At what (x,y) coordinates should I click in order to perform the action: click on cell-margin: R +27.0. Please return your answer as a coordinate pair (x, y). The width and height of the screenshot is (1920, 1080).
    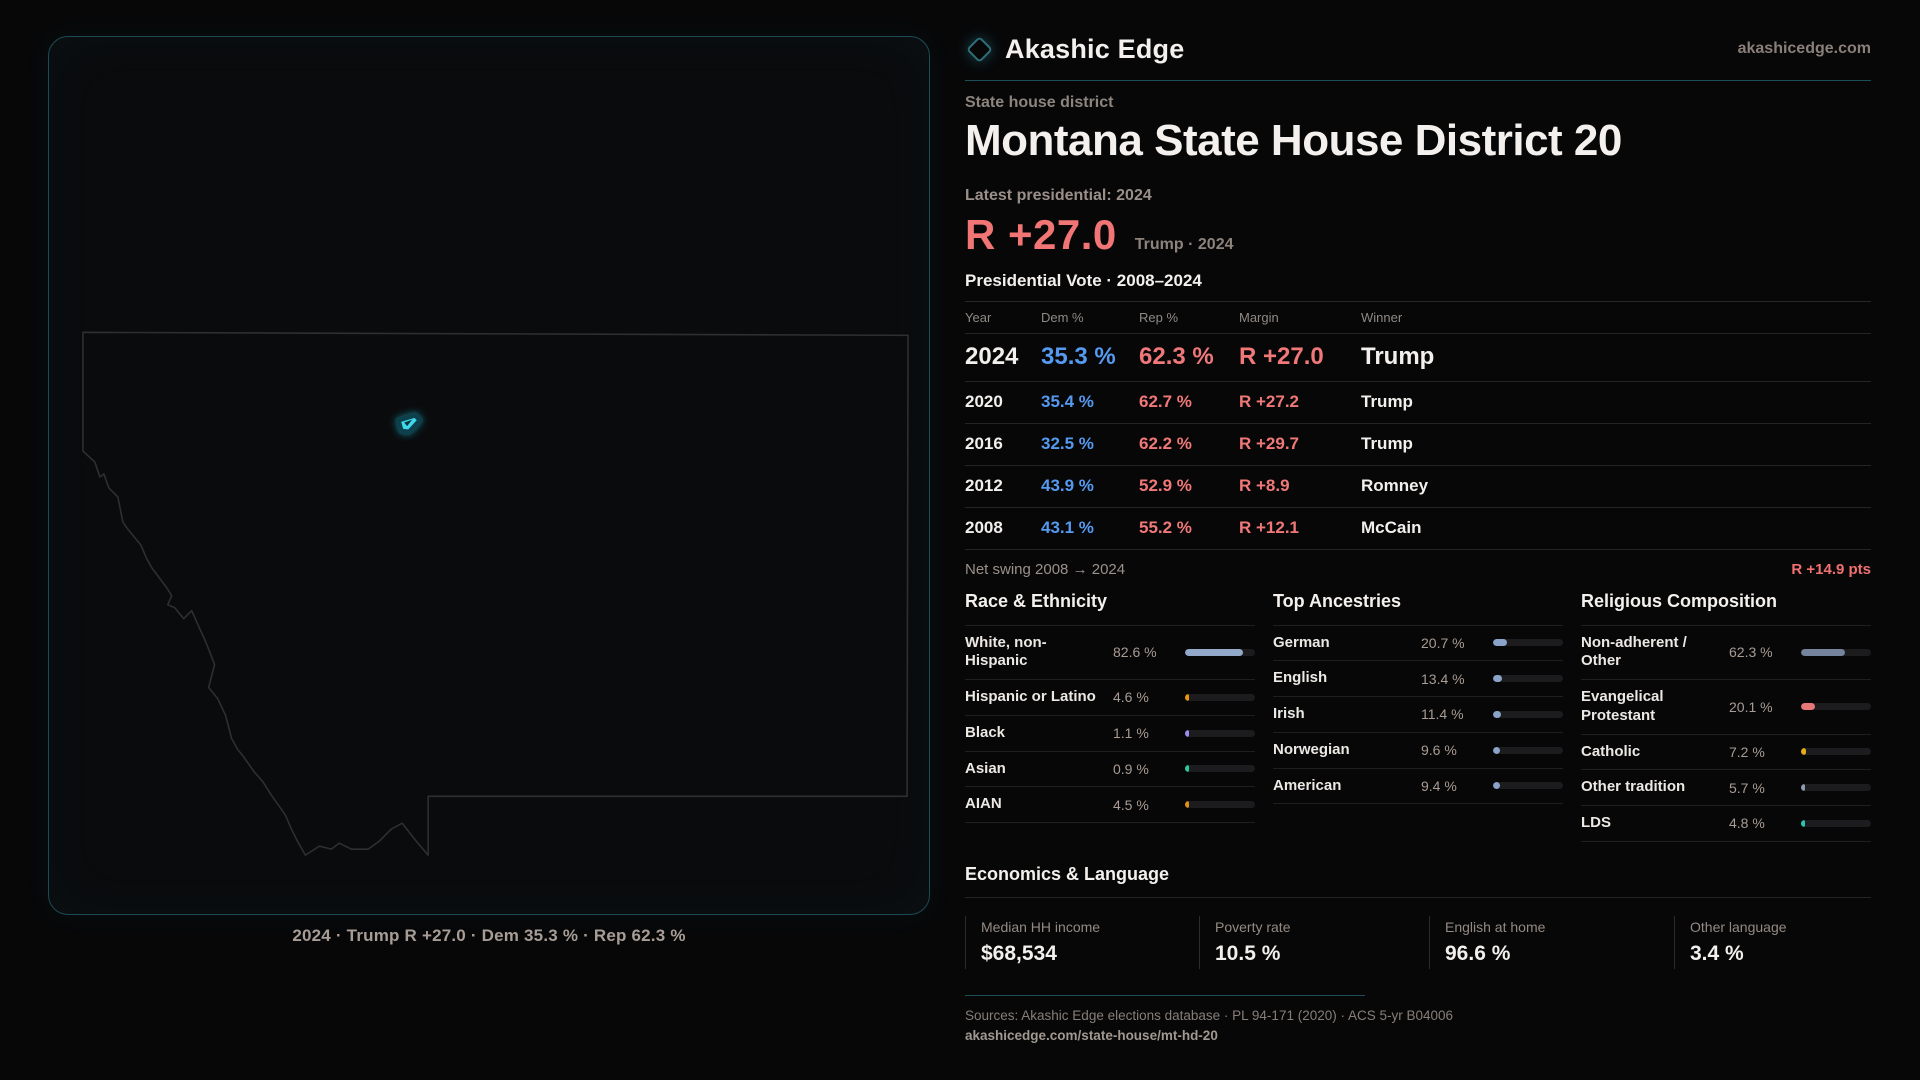
    Looking at the image, I should click on (1281, 357).